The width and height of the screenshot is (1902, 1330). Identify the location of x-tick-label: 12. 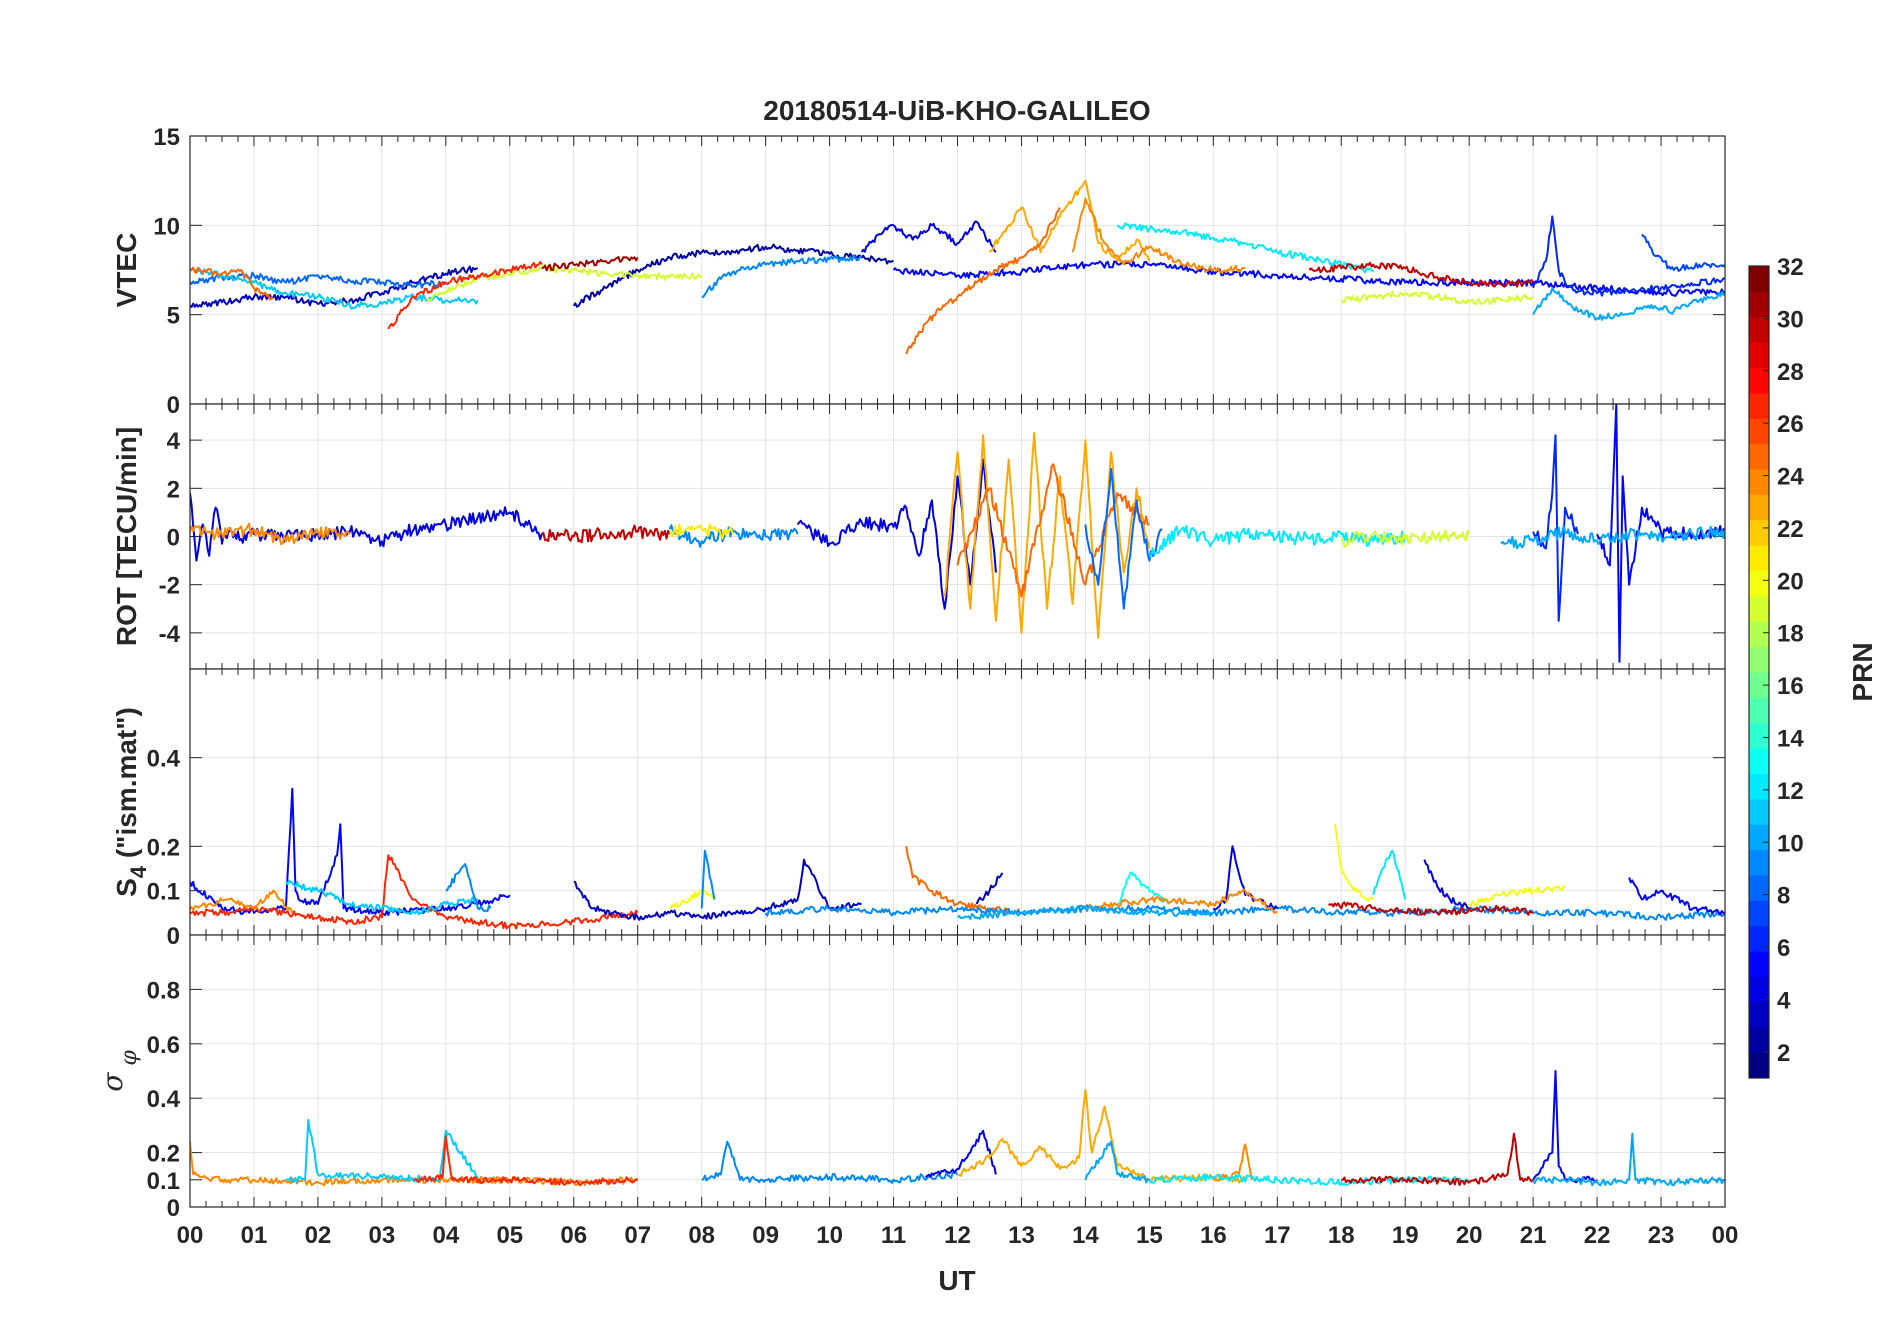
(957, 1235).